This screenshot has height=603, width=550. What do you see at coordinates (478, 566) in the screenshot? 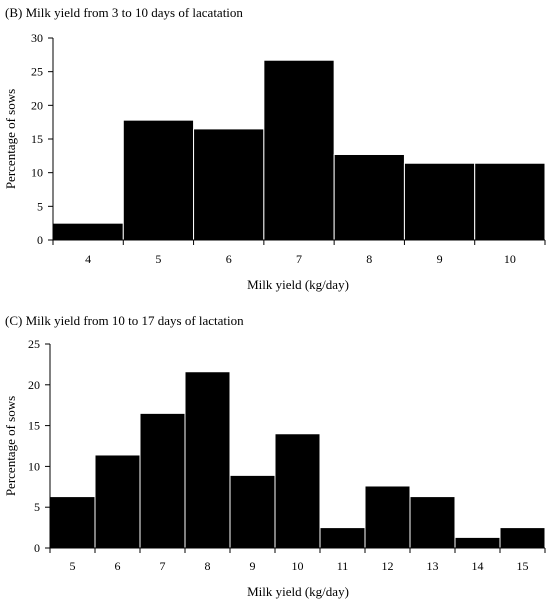
I see `chart-c-x-tick-label: 14` at bounding box center [478, 566].